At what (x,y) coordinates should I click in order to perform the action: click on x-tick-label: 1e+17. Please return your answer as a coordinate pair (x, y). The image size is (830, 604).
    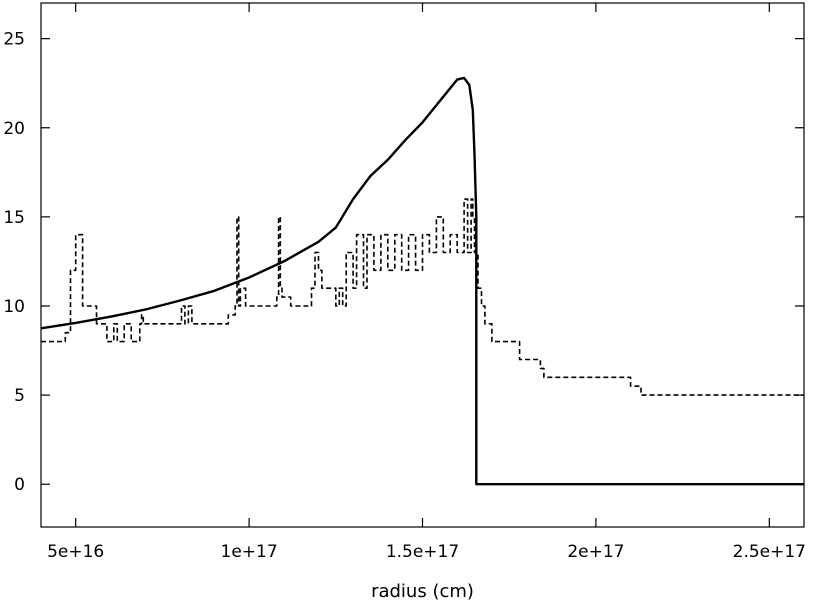
    Looking at the image, I should click on (249, 552).